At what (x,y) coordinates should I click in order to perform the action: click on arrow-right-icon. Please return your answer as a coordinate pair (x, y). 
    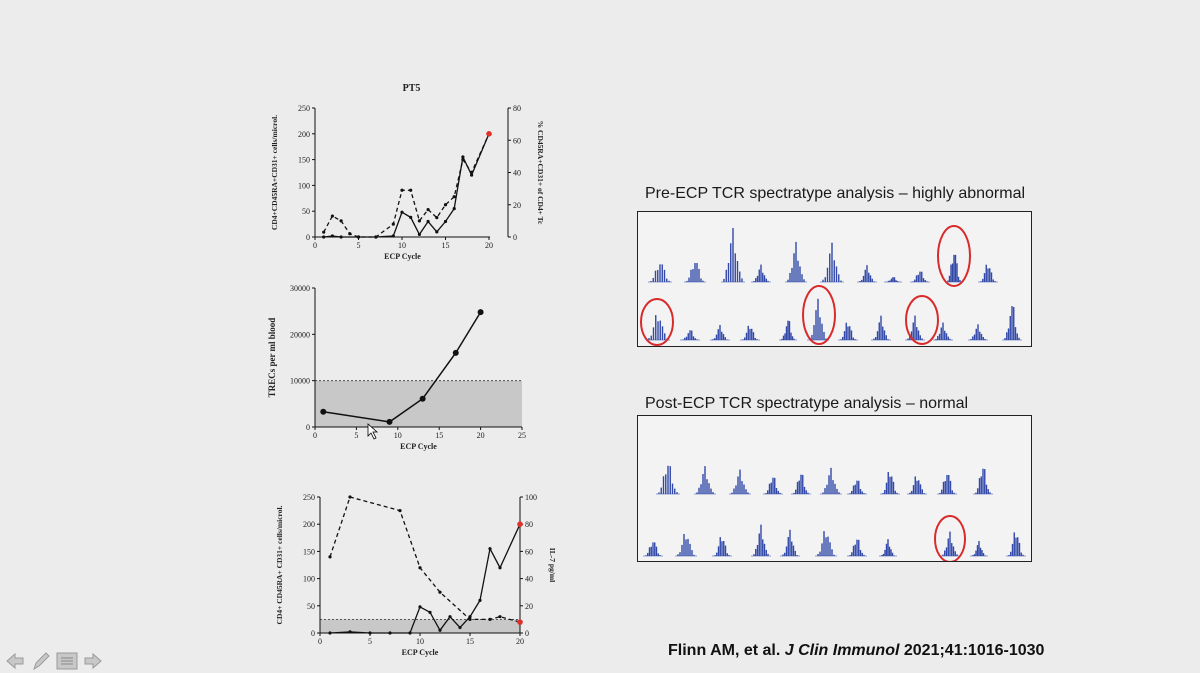
    Looking at the image, I should click on (93, 661).